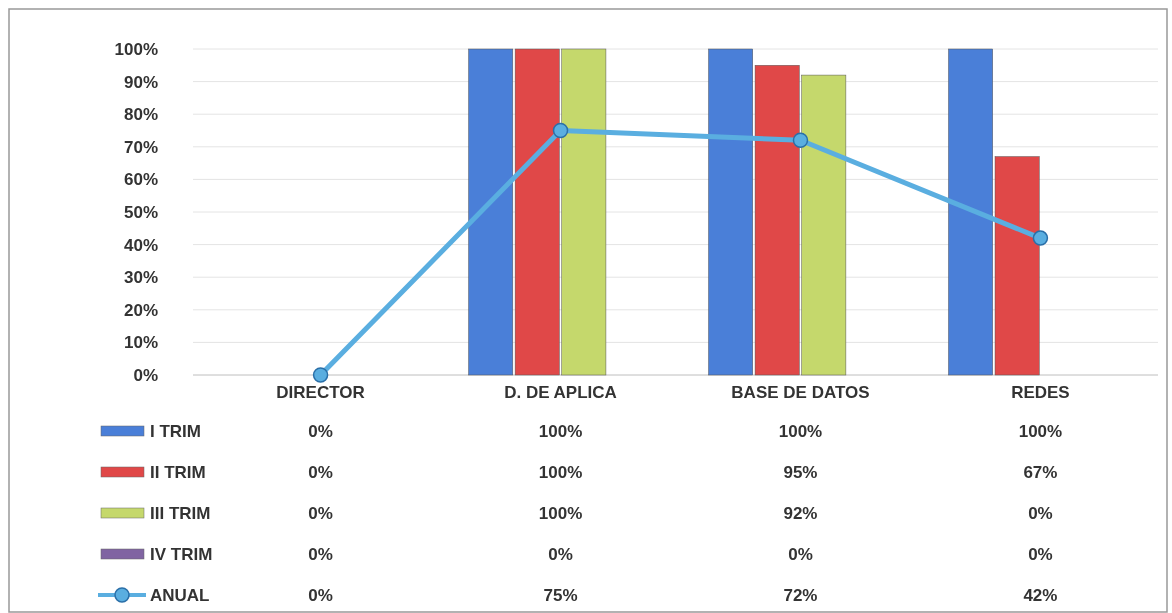  What do you see at coordinates (800, 392) in the screenshot?
I see `x-tick-label: BASE DE DATOS` at bounding box center [800, 392].